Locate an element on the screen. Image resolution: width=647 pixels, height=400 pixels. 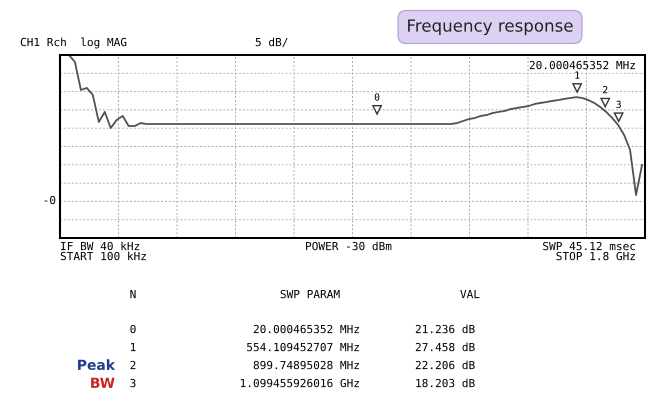
text: START 100 kHz is located at coordinates (103, 256).